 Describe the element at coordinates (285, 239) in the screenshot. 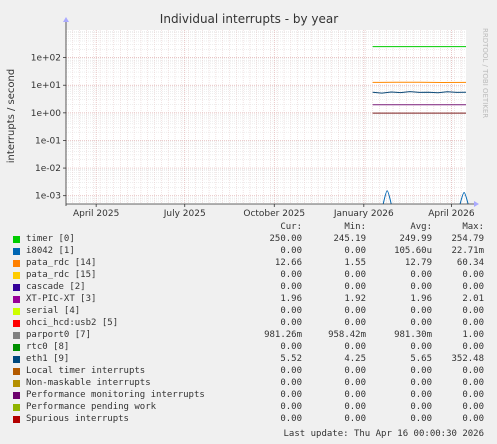

I see `legend-cur-value: 250.00` at that location.